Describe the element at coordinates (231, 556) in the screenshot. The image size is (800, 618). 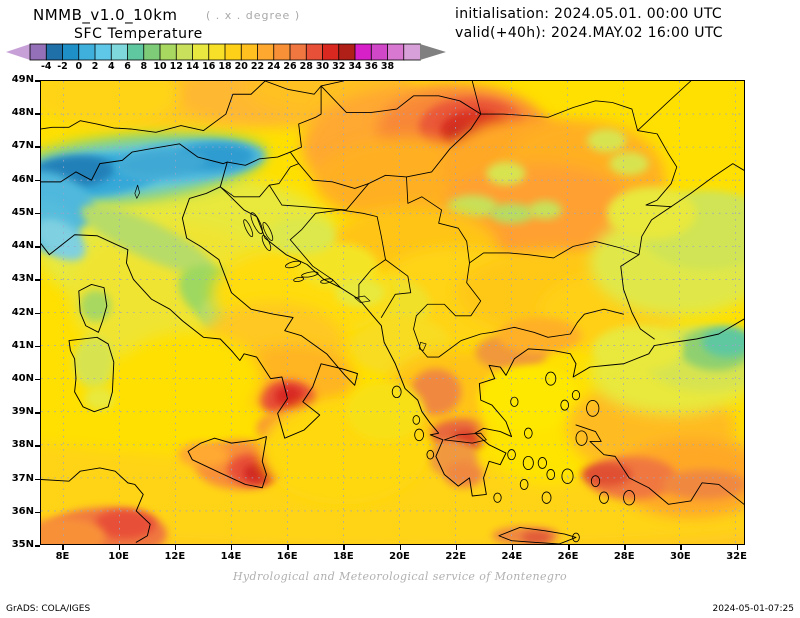
I see `longitude-tick-label: 14E` at that location.